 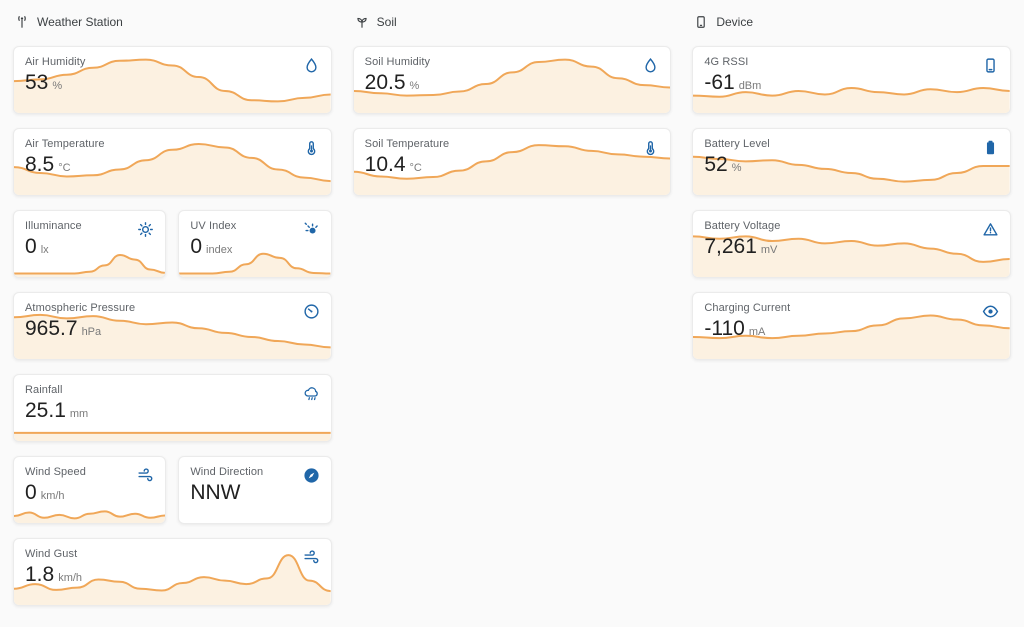 I want to click on card-title: 4G RSSI, so click(x=726, y=62).